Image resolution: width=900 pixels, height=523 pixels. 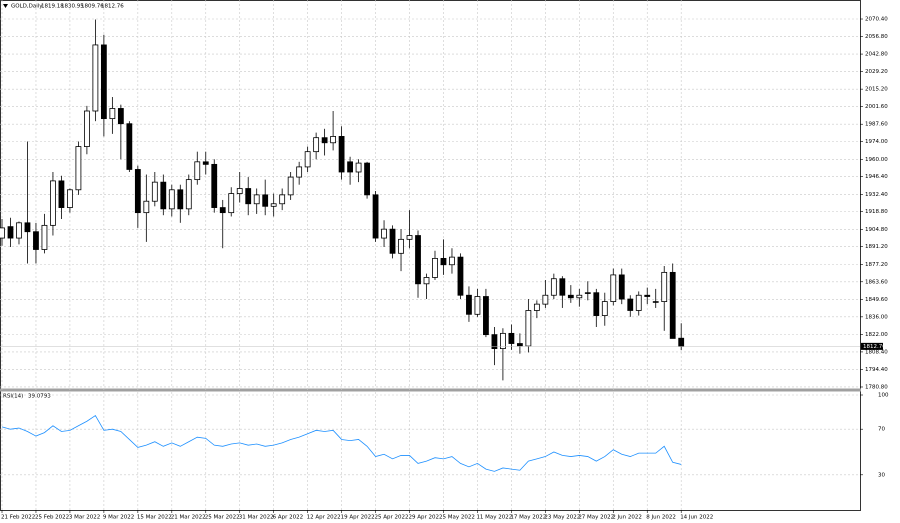 I want to click on x-tick-label: 15 Mar 2022, so click(x=154, y=518).